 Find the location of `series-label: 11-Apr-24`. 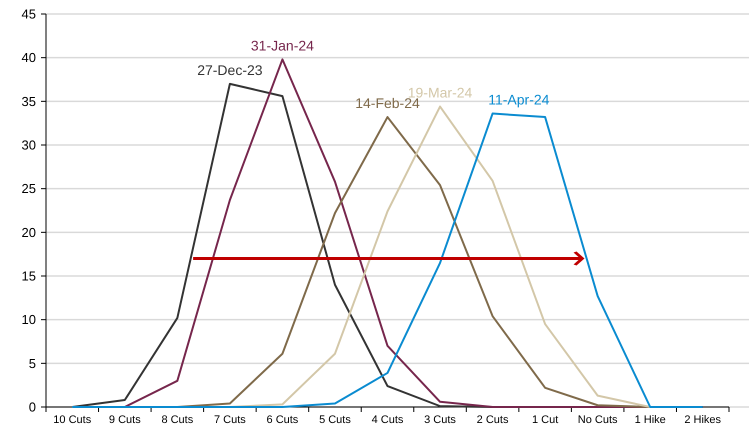

series-label: 11-Apr-24 is located at coordinates (519, 100).